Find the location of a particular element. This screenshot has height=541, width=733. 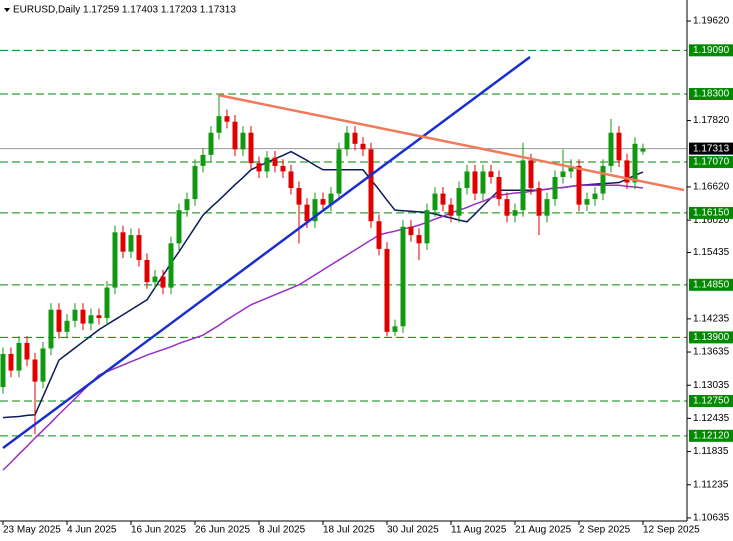

level-label: 1.18300 is located at coordinates (711, 94).